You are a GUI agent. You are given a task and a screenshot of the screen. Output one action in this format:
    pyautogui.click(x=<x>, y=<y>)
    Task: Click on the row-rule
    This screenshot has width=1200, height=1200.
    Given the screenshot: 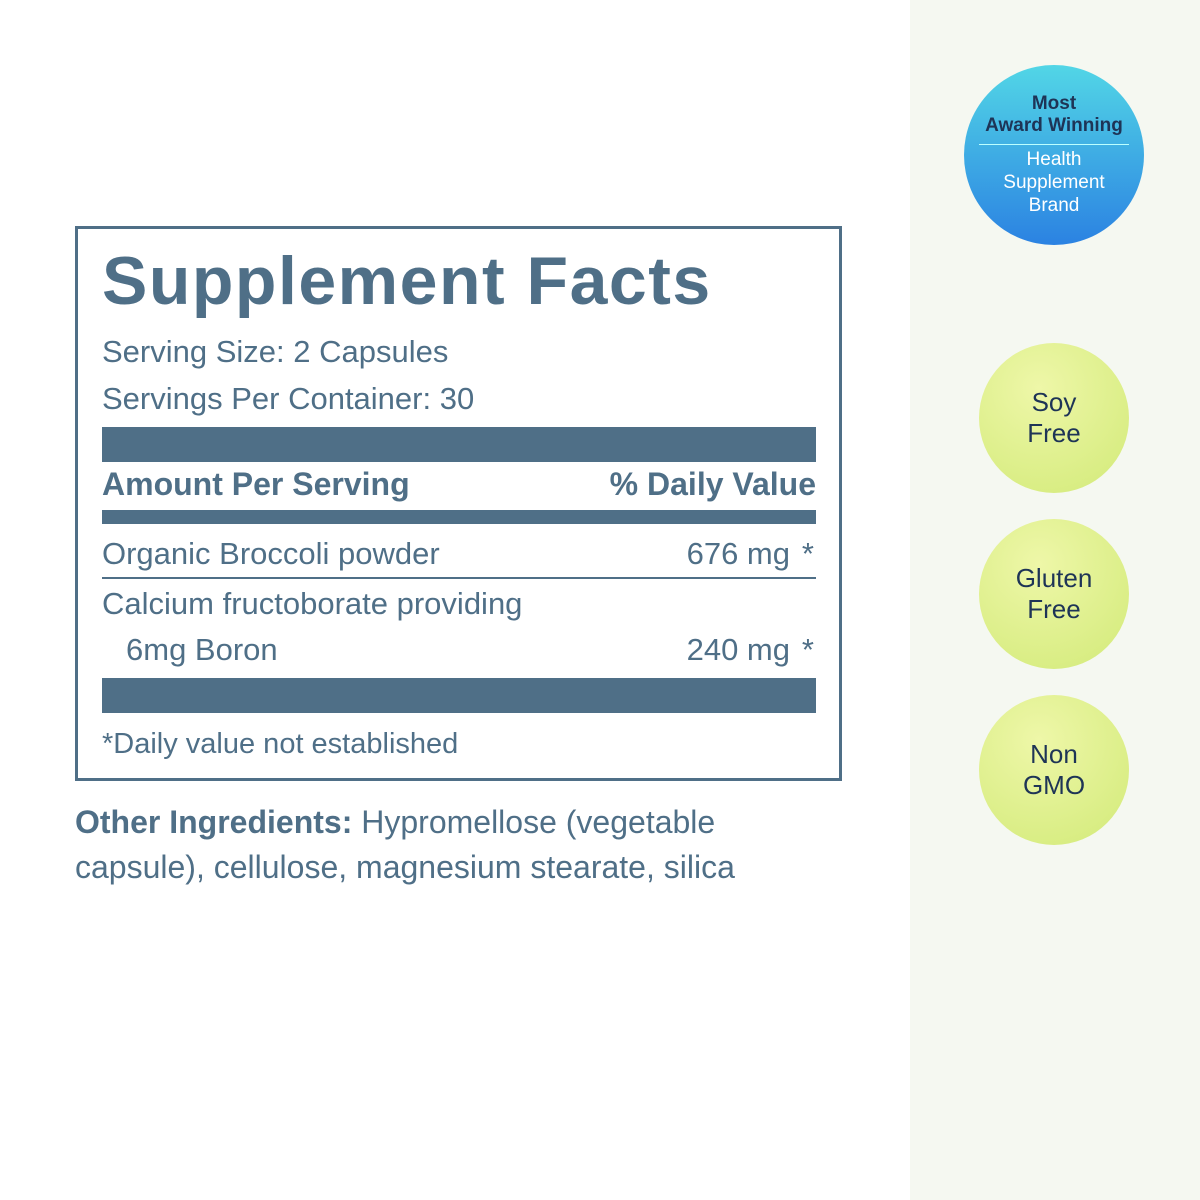 What is the action you would take?
    pyautogui.click(x=459, y=578)
    